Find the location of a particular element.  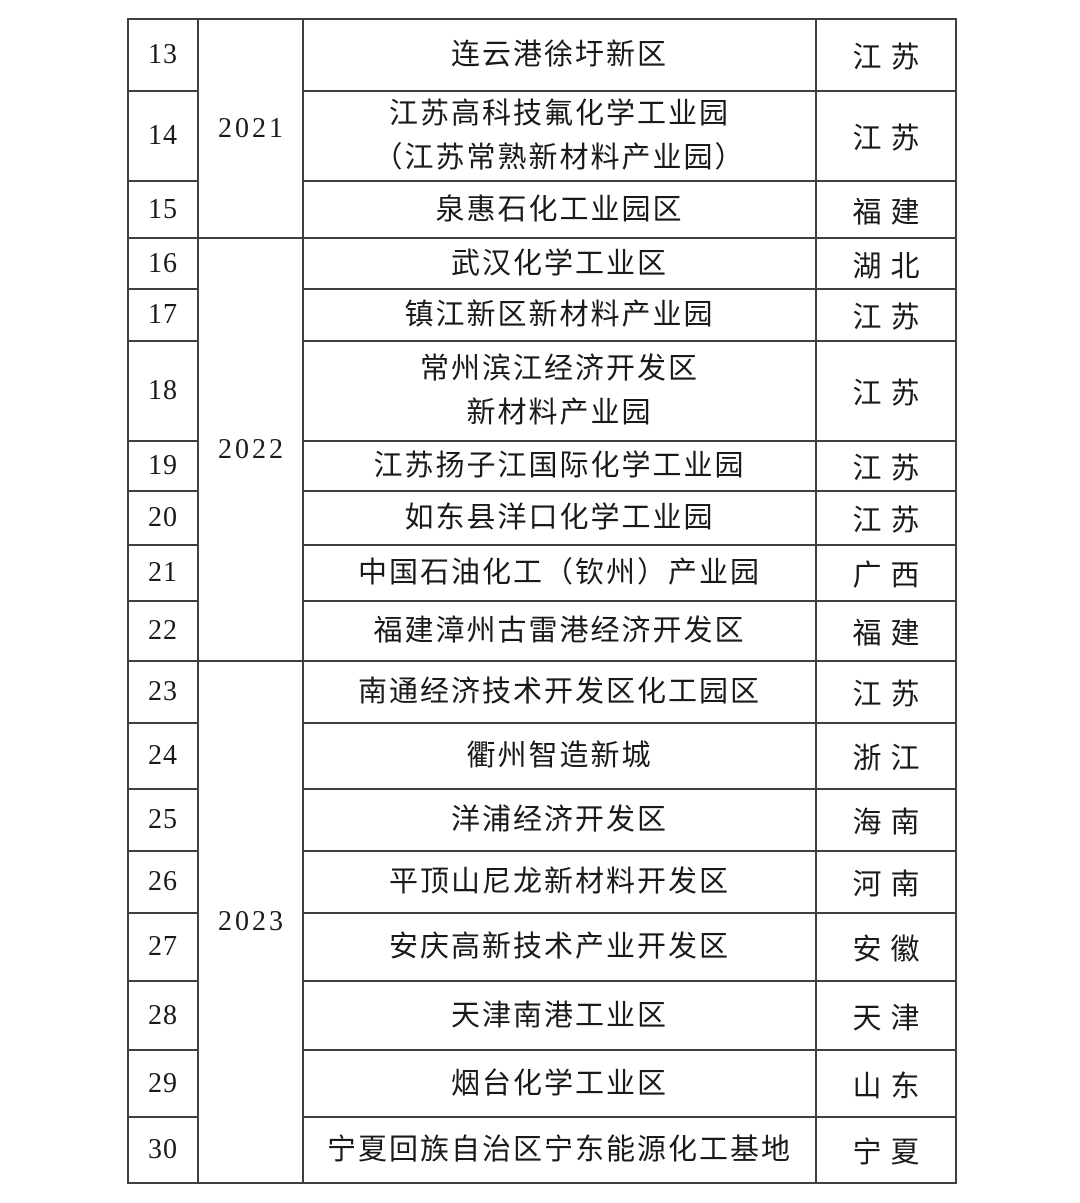

park-name-cell: 江苏扬子江国际化学工业园 is located at coordinates (559, 466).